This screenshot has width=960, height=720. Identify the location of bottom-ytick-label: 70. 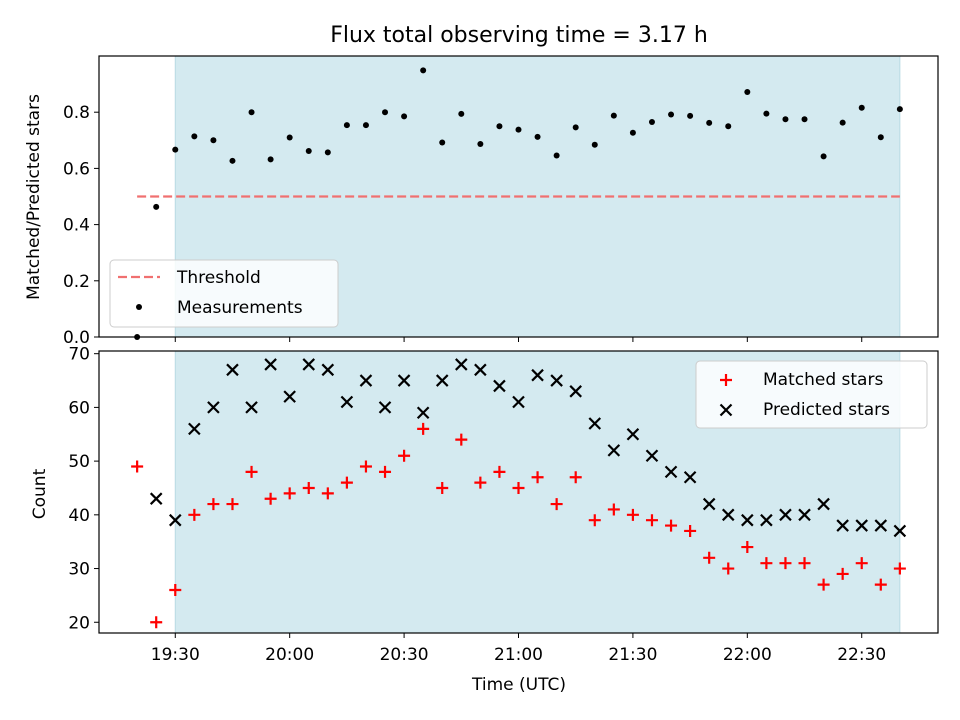
(79, 355).